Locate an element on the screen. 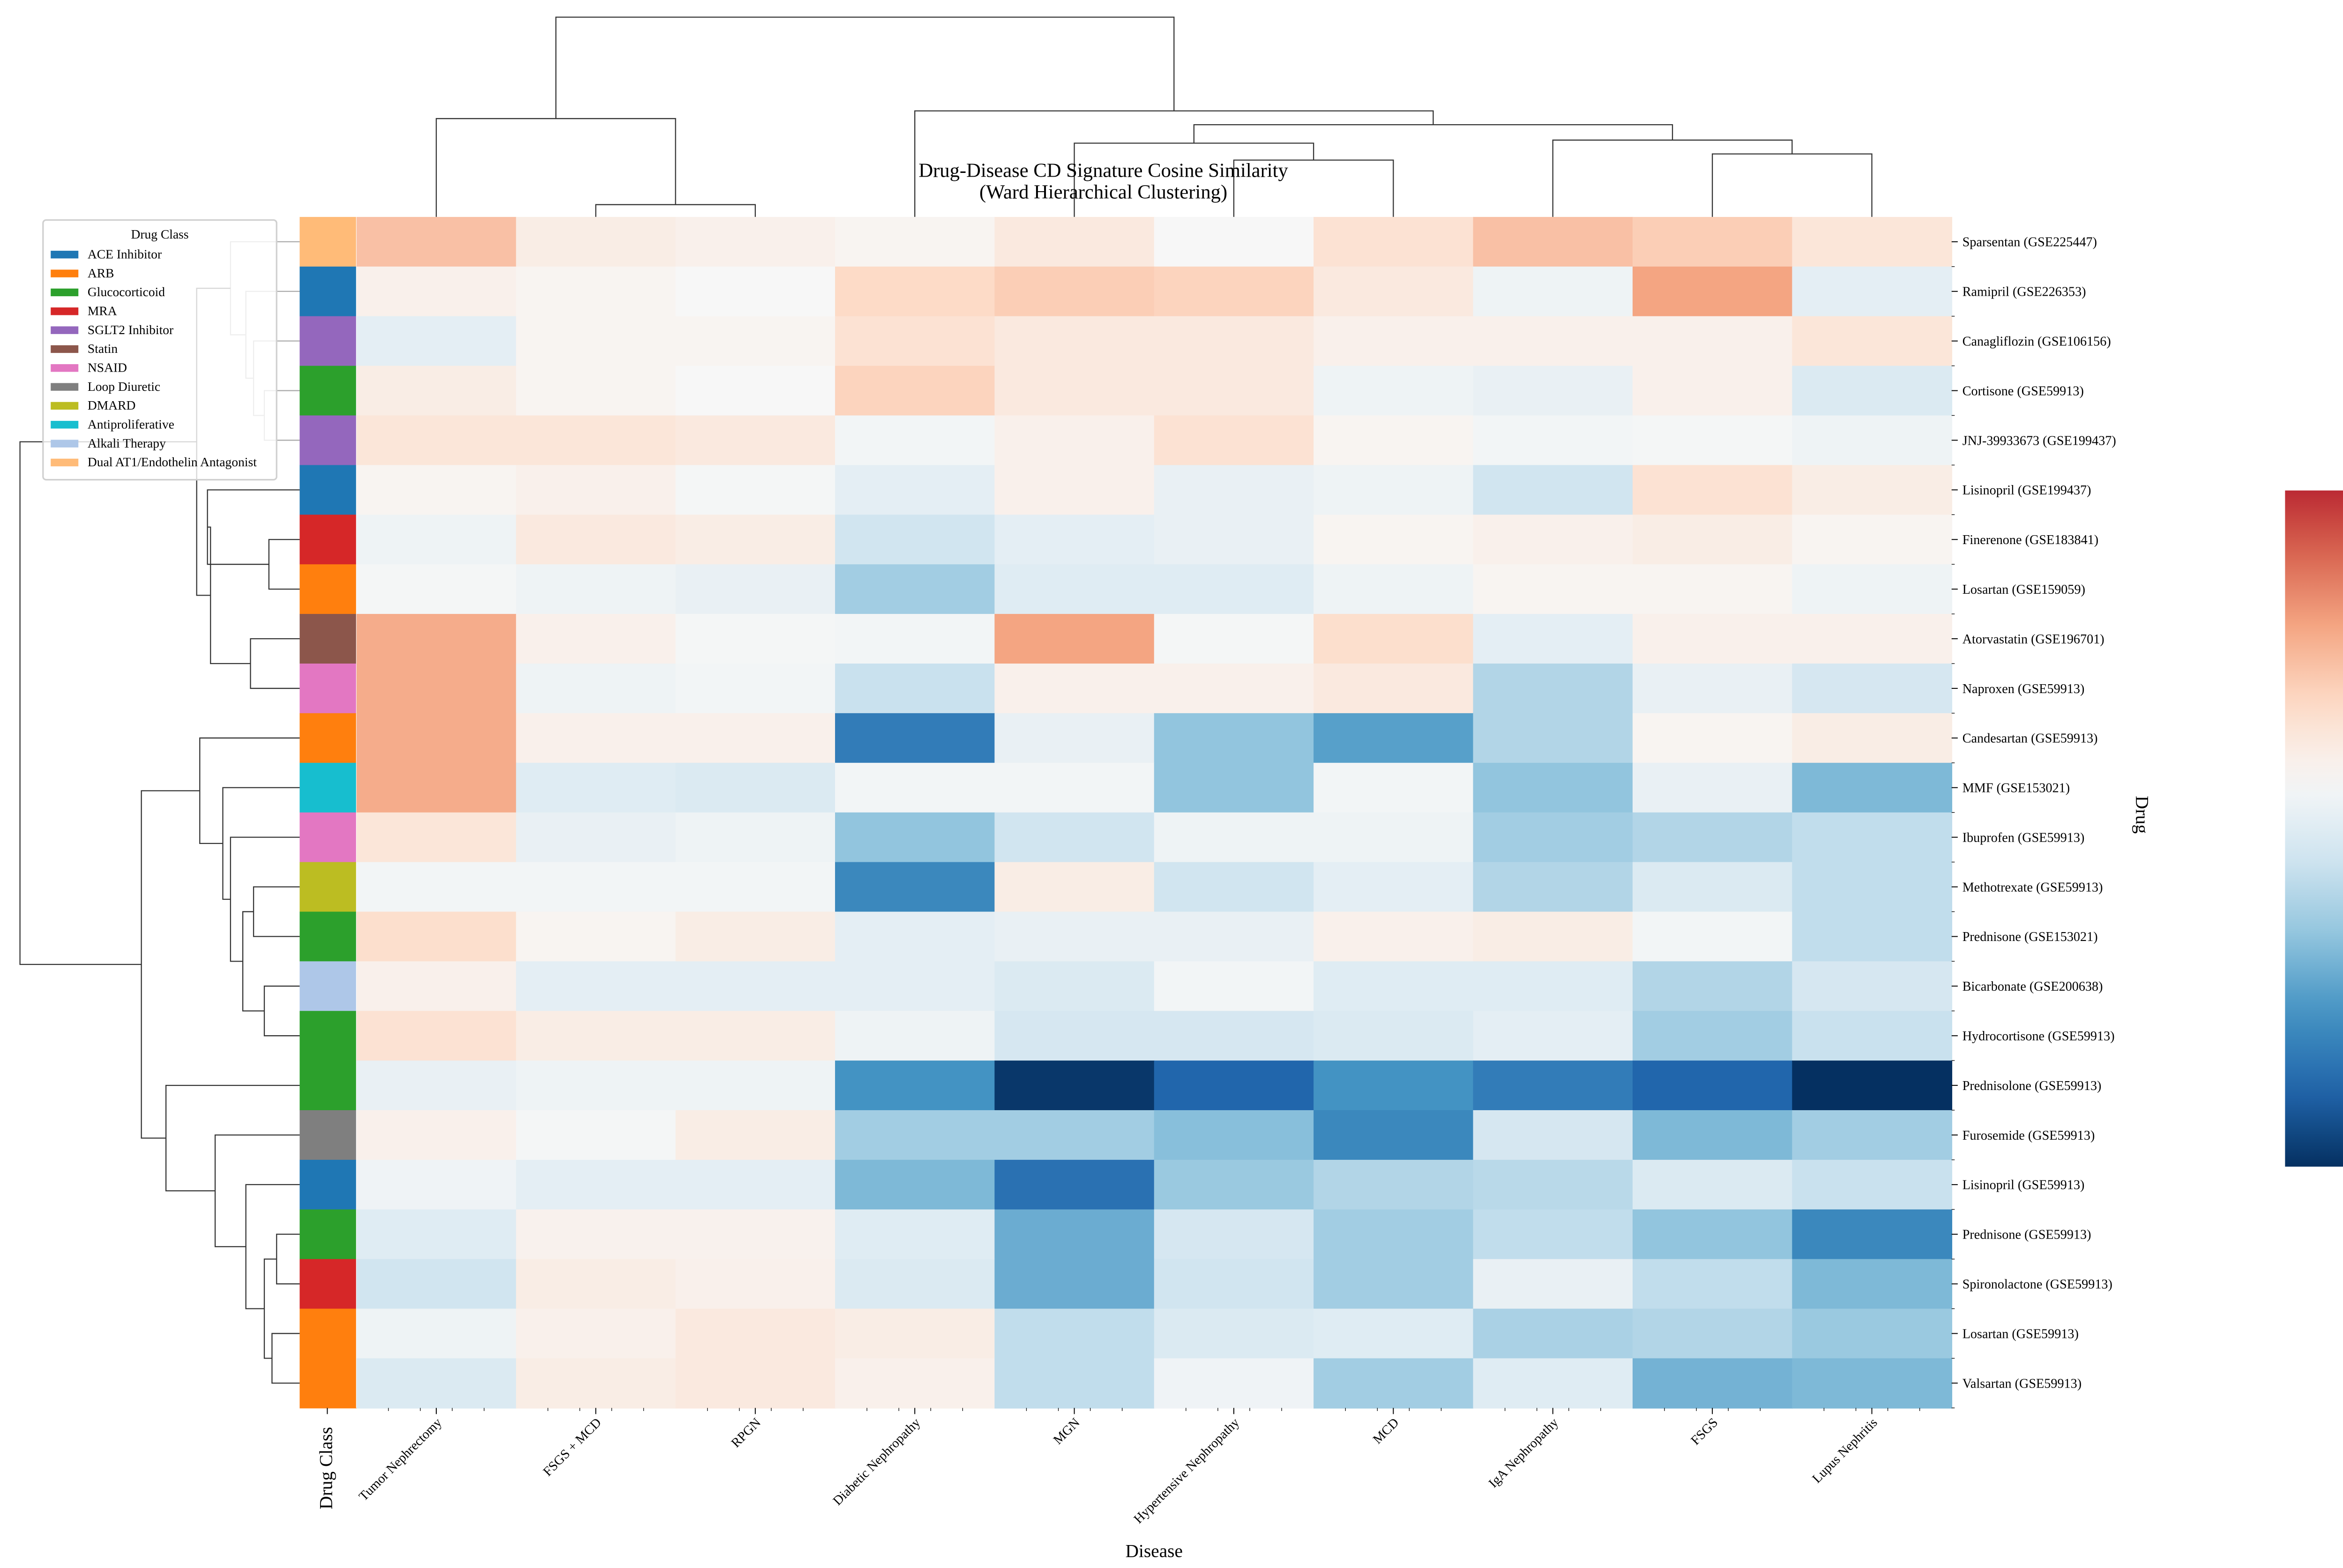 The height and width of the screenshot is (1568, 2343). drug-class-color-strip is located at coordinates (328, 813).